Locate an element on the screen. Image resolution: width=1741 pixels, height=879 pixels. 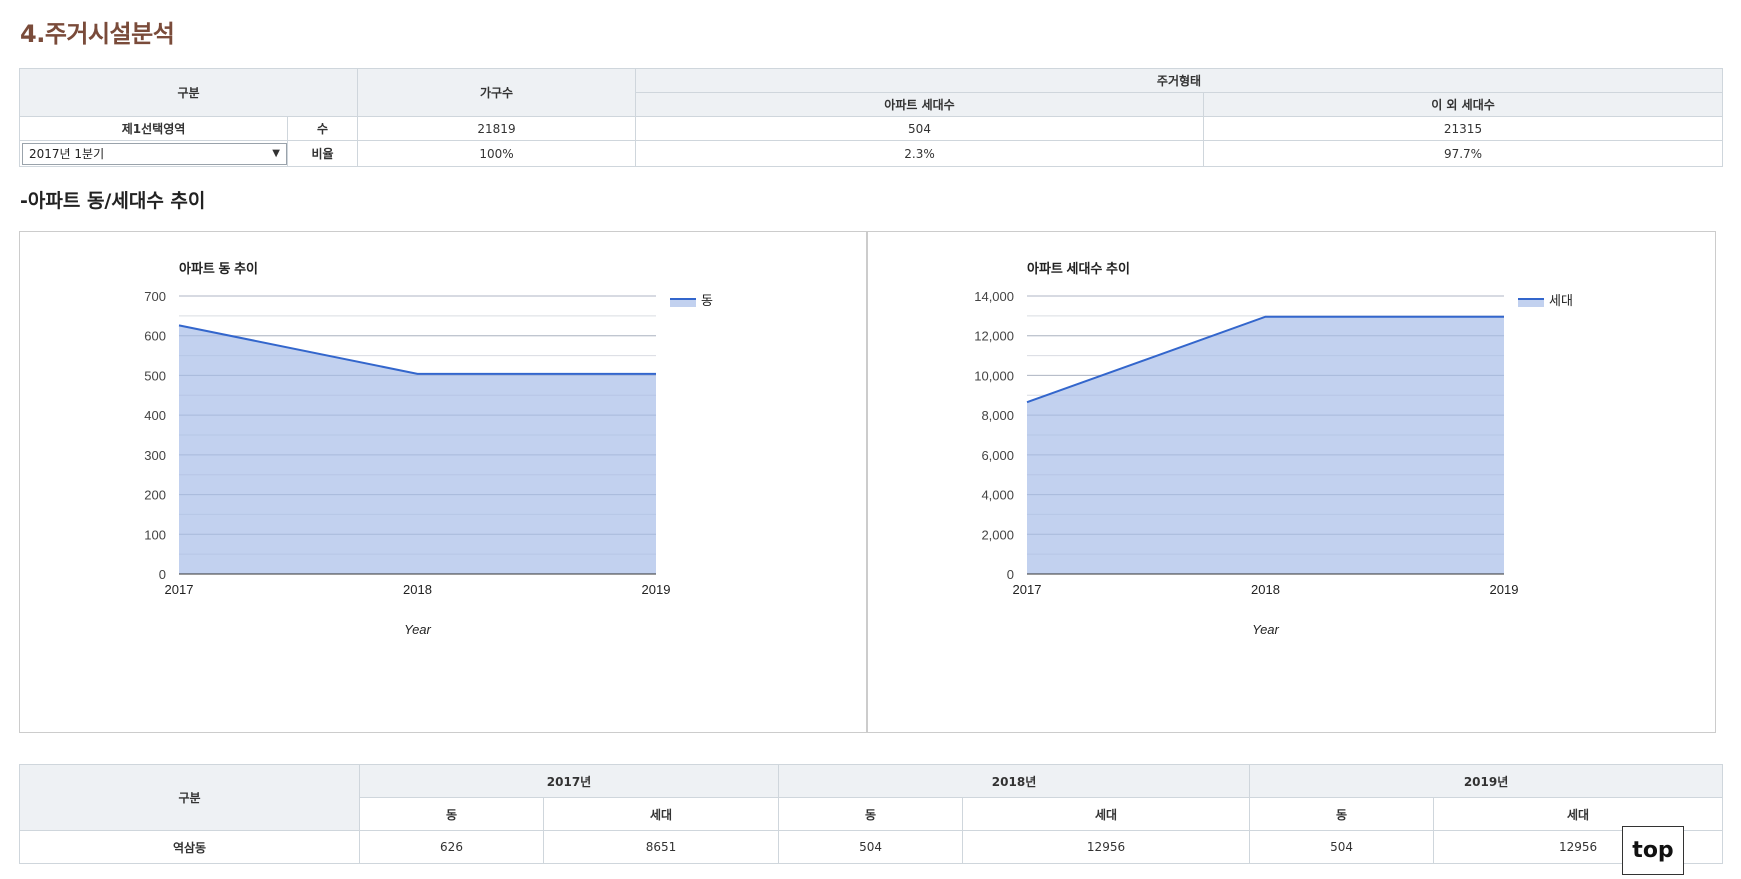
table-row: 제1선택영역 수 21819 504 21315 is located at coordinates (871, 128).